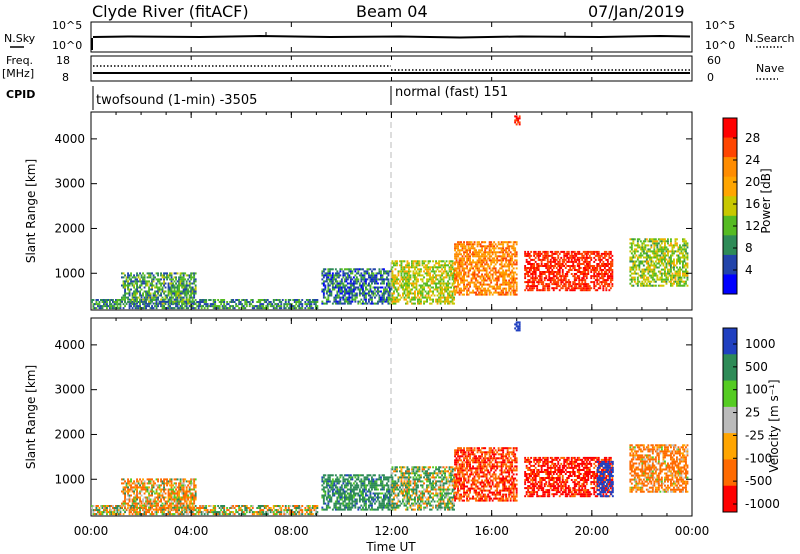 This screenshot has width=800, height=554. I want to click on nave-label: Nave, so click(770, 68).